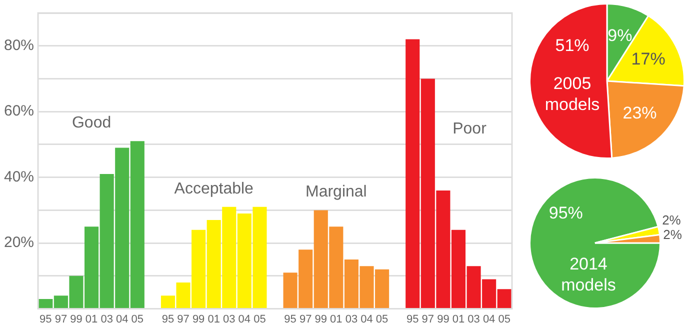  What do you see at coordinates (336, 192) in the screenshot?
I see `series-label: Marginal` at bounding box center [336, 192].